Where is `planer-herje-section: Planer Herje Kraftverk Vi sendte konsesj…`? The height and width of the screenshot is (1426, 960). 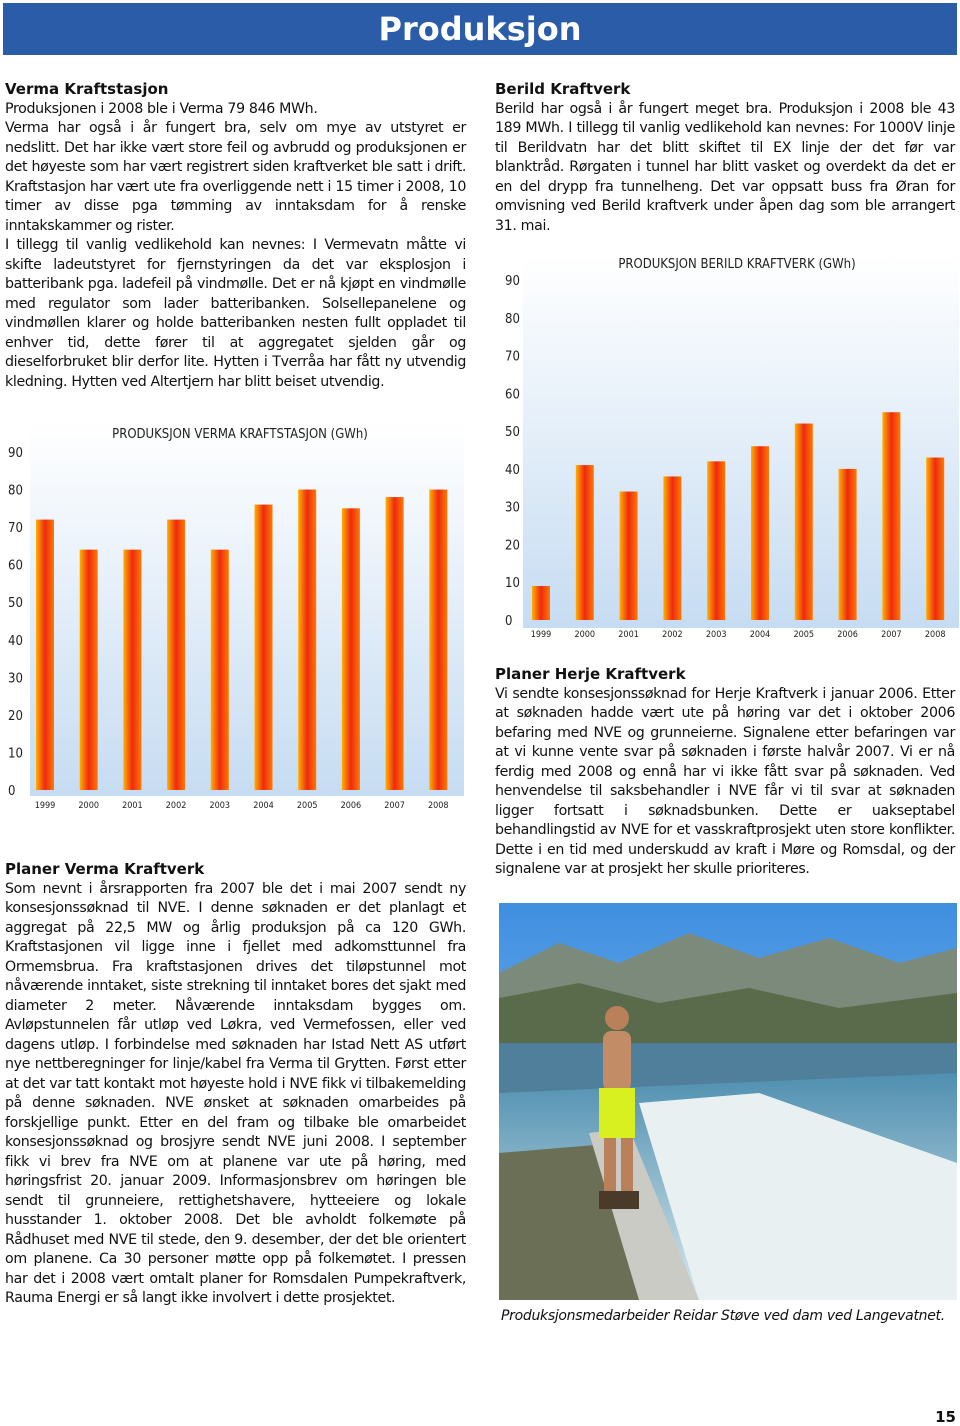
planer-herje-section: Planer Herje Kraftverk Vi sendte konsesj… is located at coordinates (725, 772).